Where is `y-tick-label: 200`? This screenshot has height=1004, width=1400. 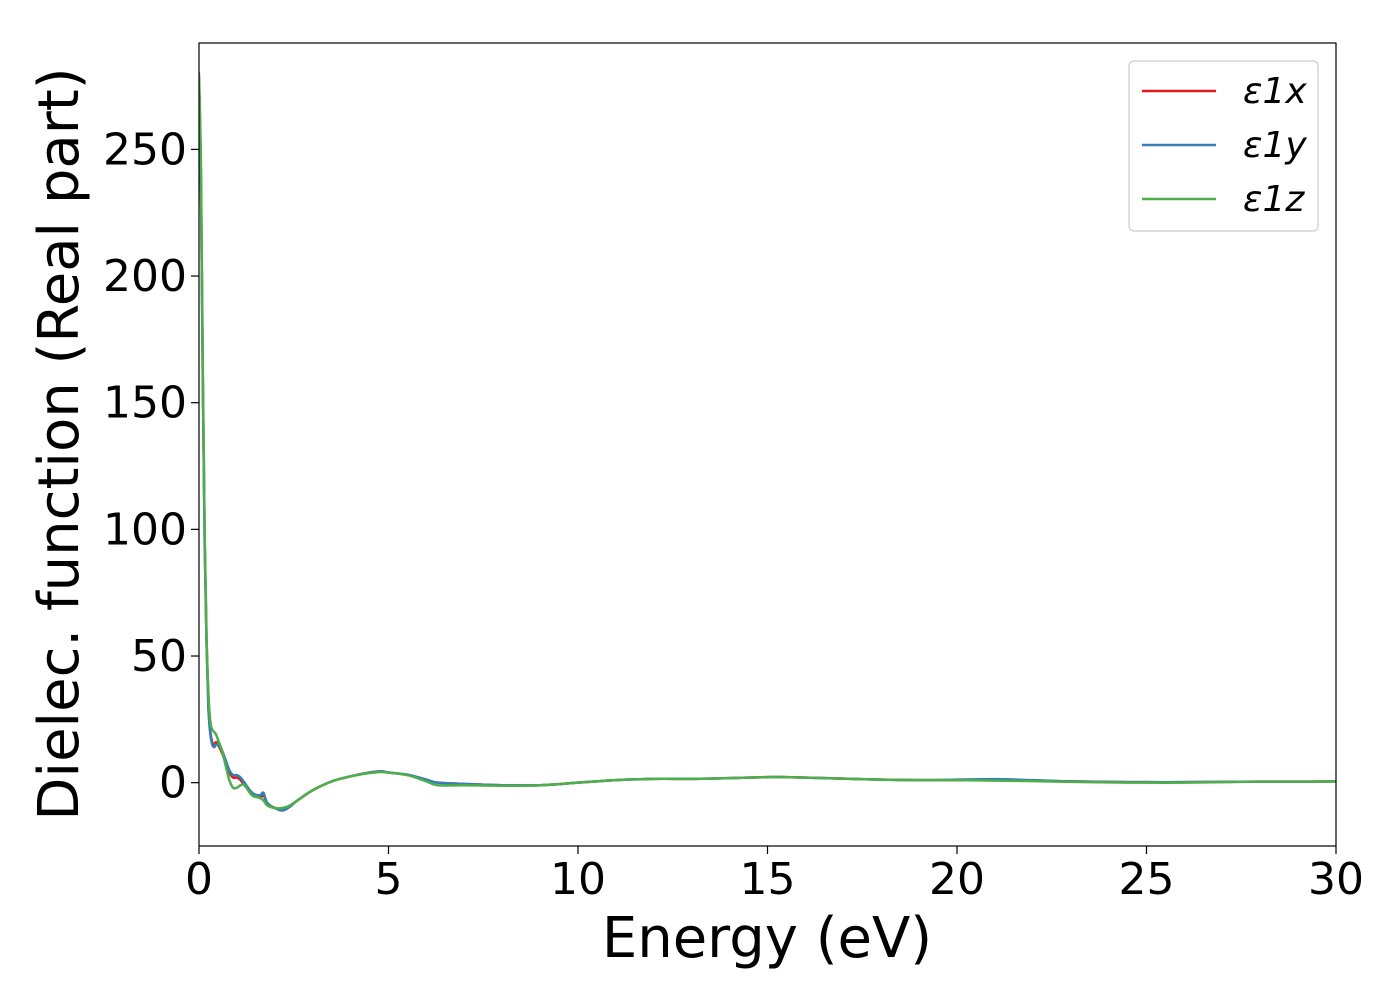 y-tick-label: 200 is located at coordinates (145, 276).